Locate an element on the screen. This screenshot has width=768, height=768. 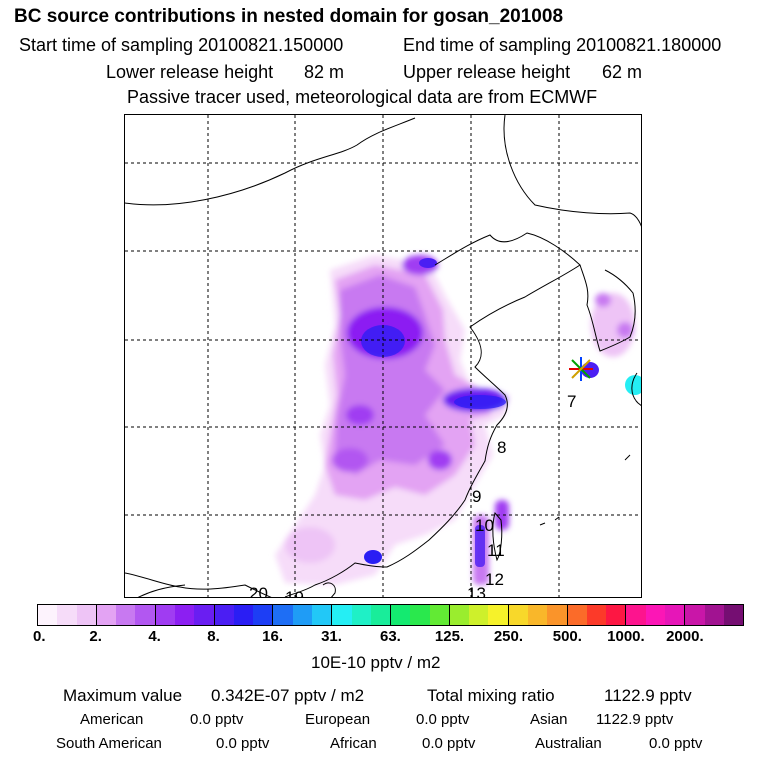
mongolia-border is located at coordinates (270, 161).